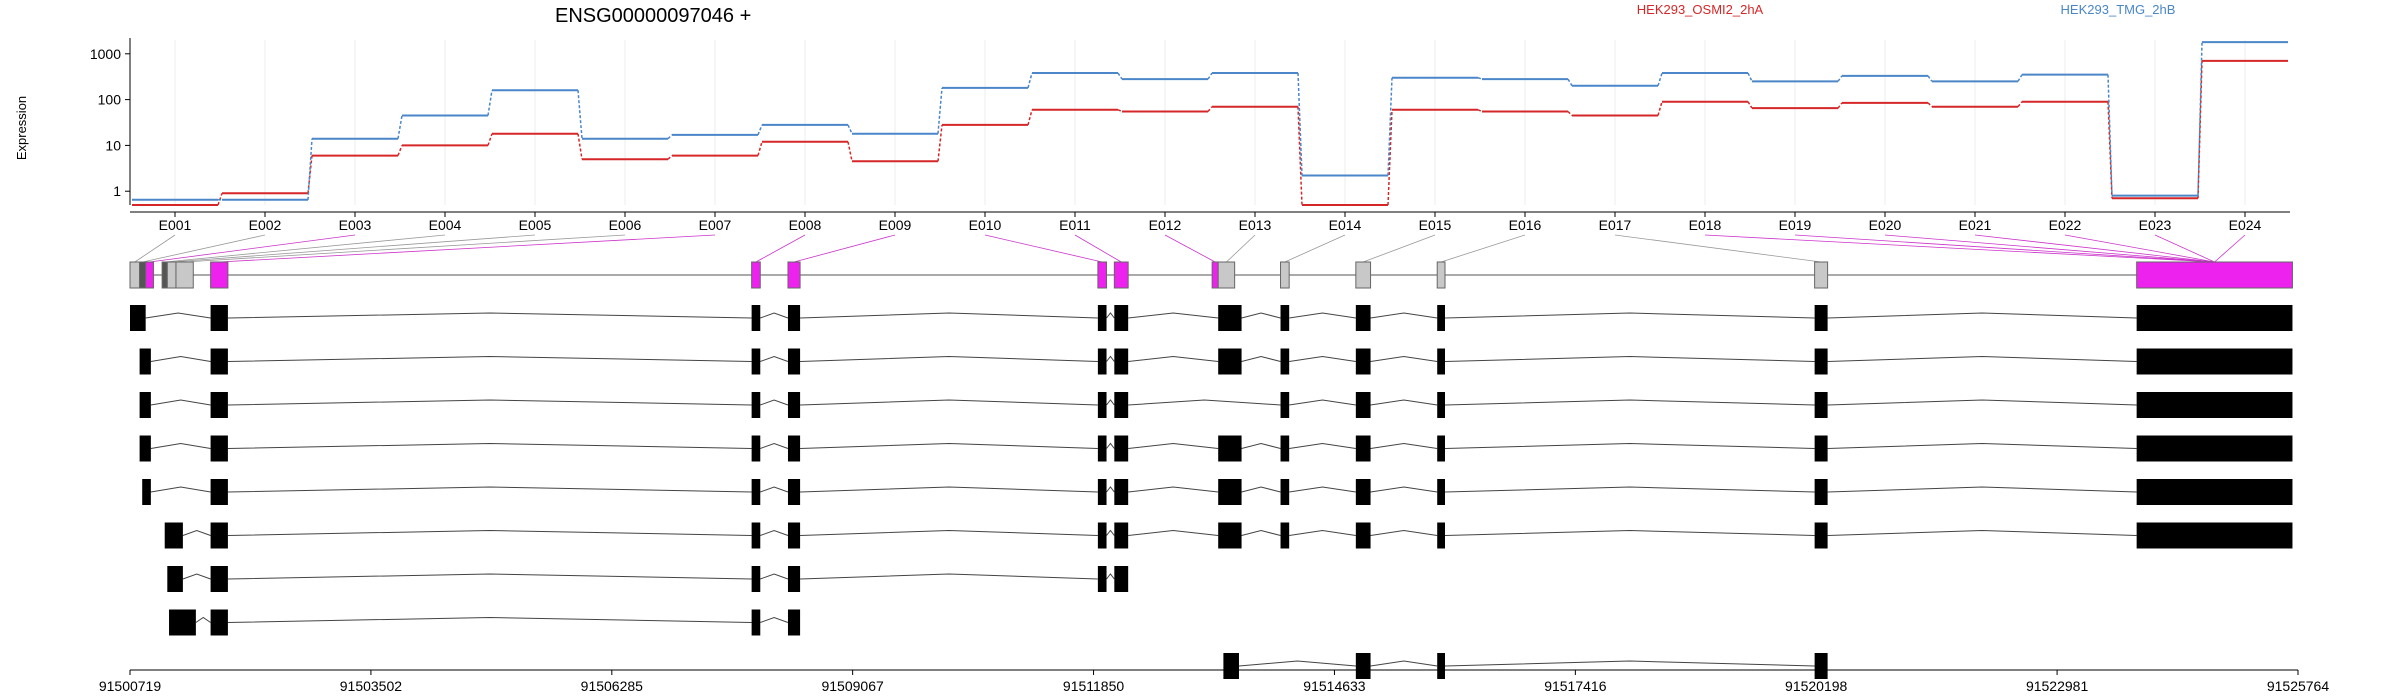 The width and height of the screenshot is (2400, 700). What do you see at coordinates (625, 225) in the screenshot?
I see `x-tick-label: E006` at bounding box center [625, 225].